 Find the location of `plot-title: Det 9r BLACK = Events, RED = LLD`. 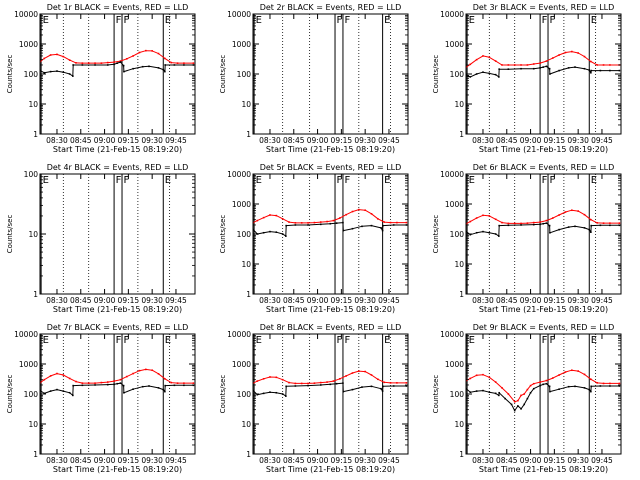

plot-title: Det 9r BLACK = Events, RED = LLD is located at coordinates (544, 327).